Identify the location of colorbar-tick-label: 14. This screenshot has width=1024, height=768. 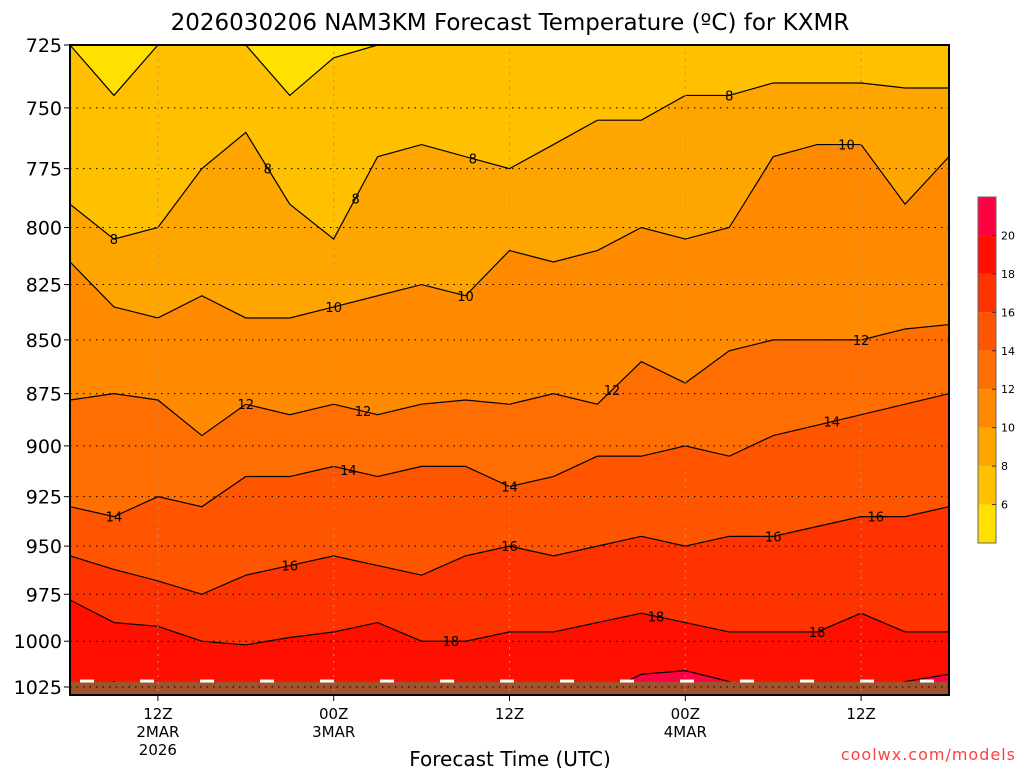
(1008, 351).